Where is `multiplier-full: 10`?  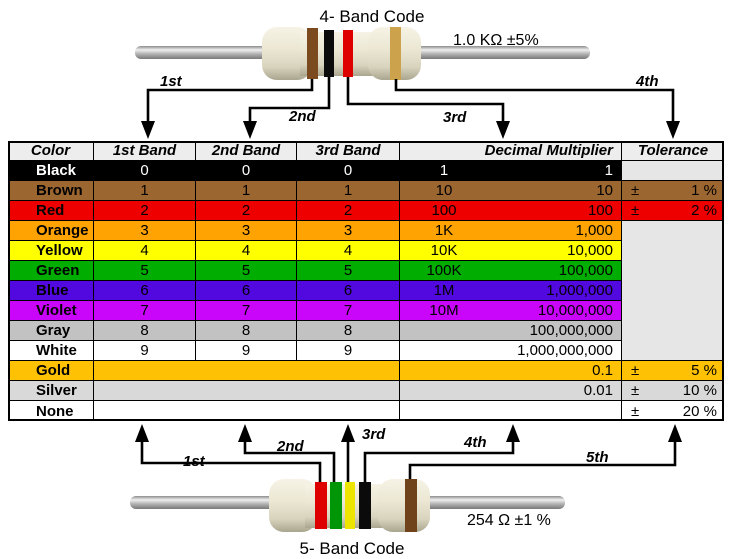
multiplier-full: 10 is located at coordinates (604, 190).